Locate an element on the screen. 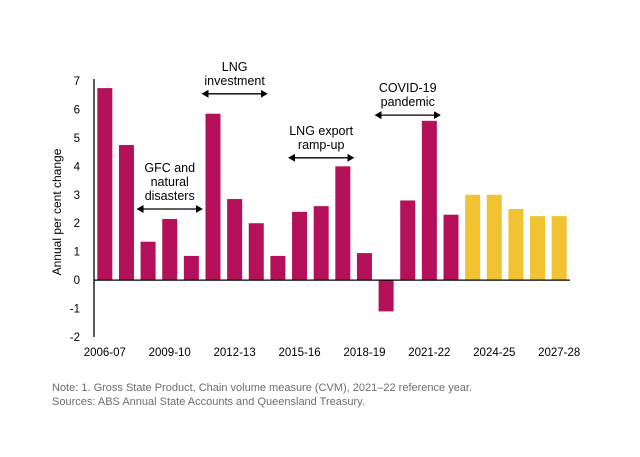  annotation-text: LNG export is located at coordinates (321, 131).